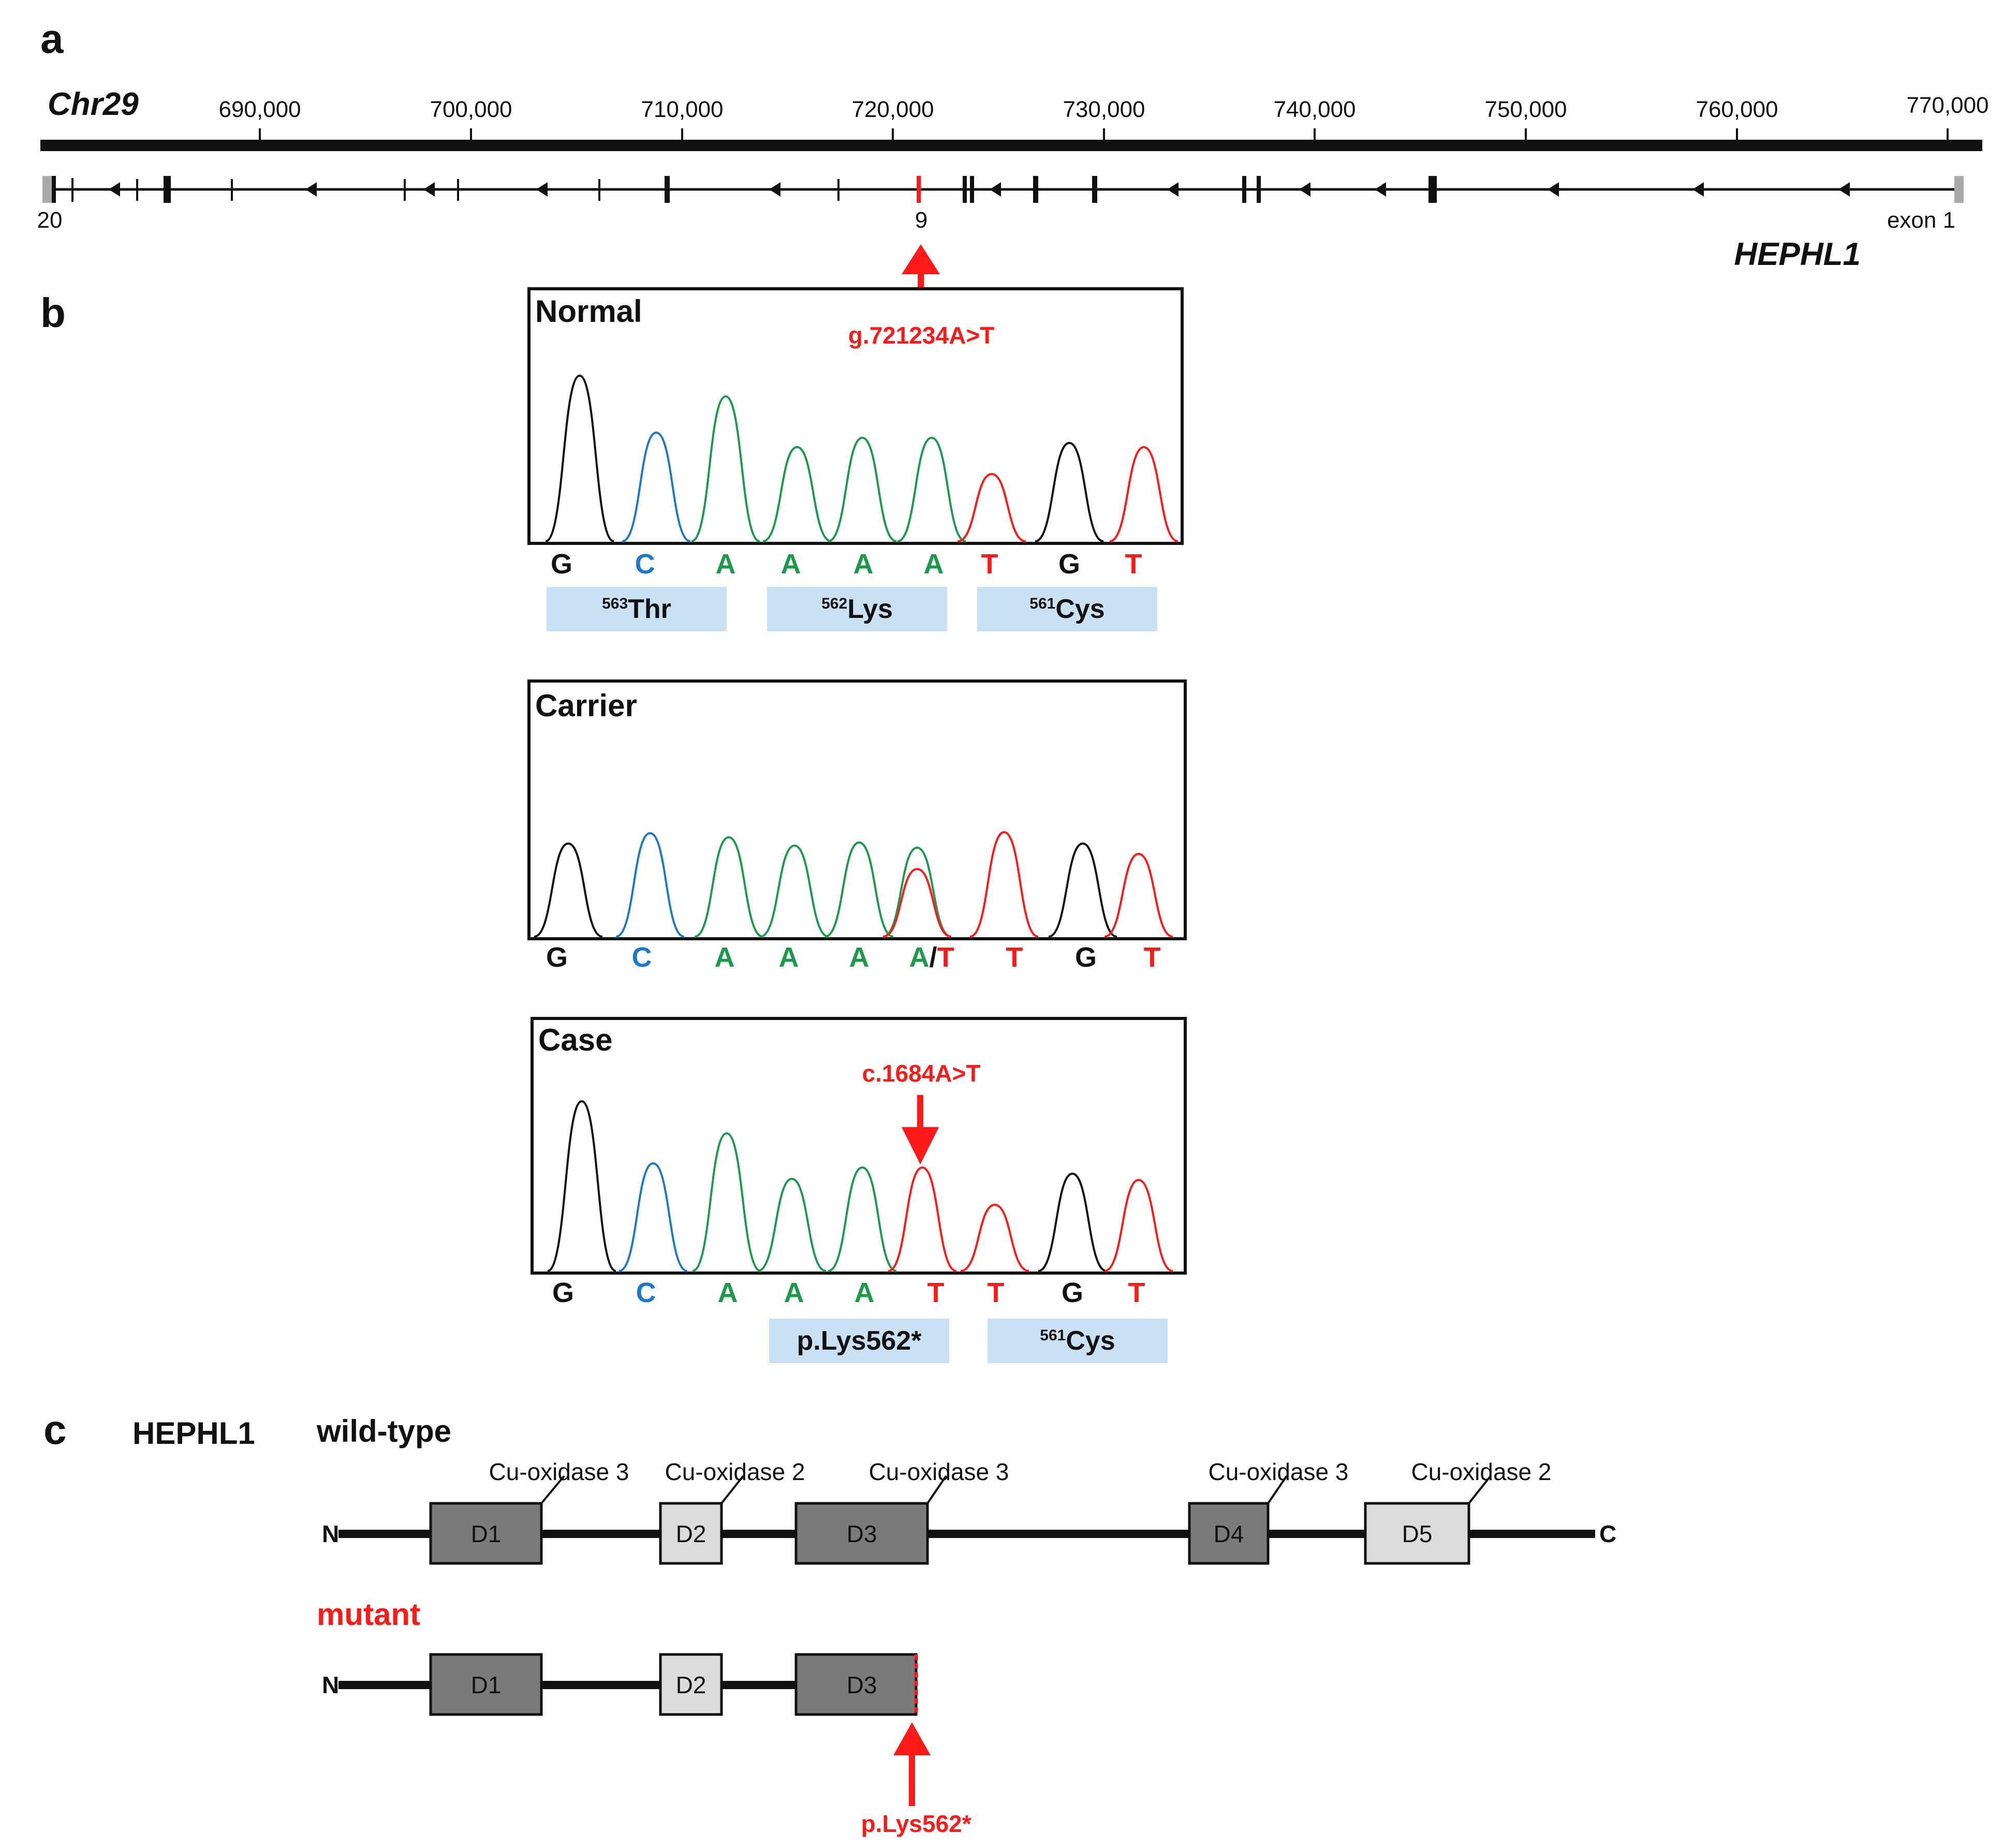 This screenshot has width=2003, height=1848. I want to click on domain-d3, so click(861, 1533).